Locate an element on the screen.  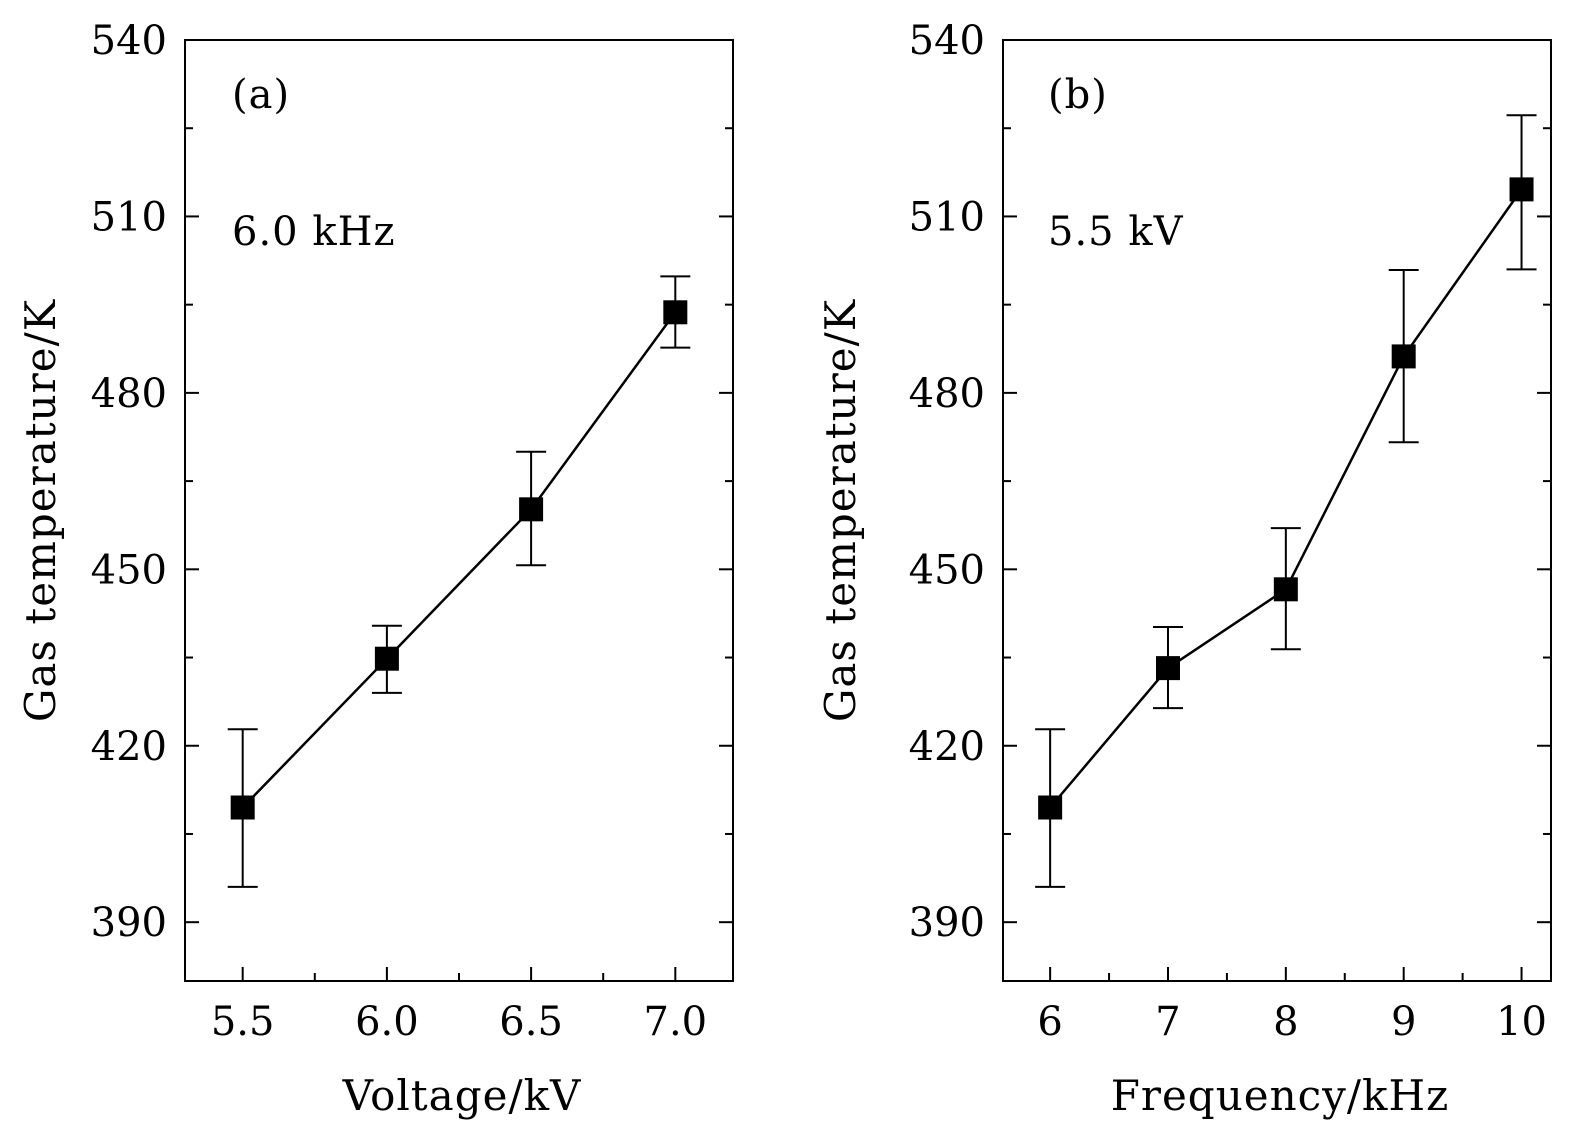
x-tick-label: 6.0 is located at coordinates (387, 1022).